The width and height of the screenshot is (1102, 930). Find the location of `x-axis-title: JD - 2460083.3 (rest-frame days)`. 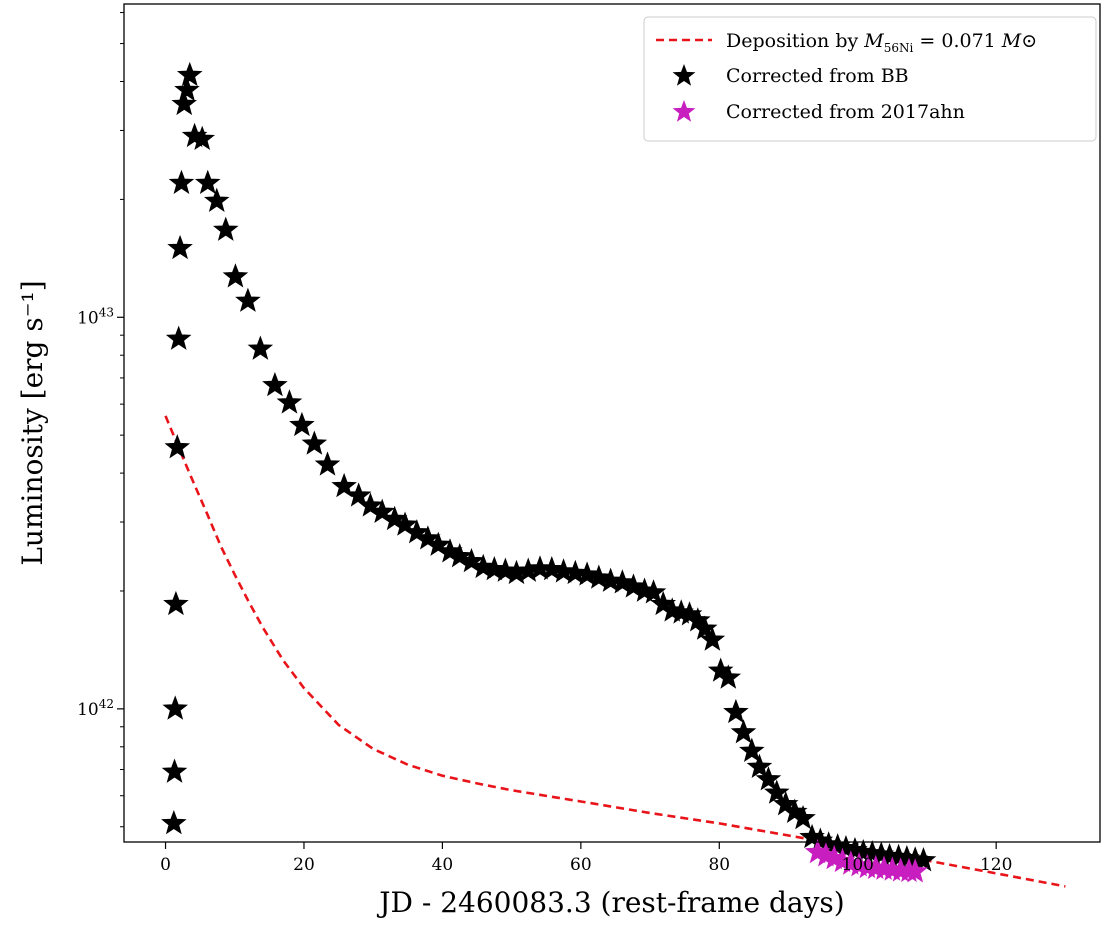

x-axis-title: JD - 2460083.3 (rest-frame days) is located at coordinates (610, 902).